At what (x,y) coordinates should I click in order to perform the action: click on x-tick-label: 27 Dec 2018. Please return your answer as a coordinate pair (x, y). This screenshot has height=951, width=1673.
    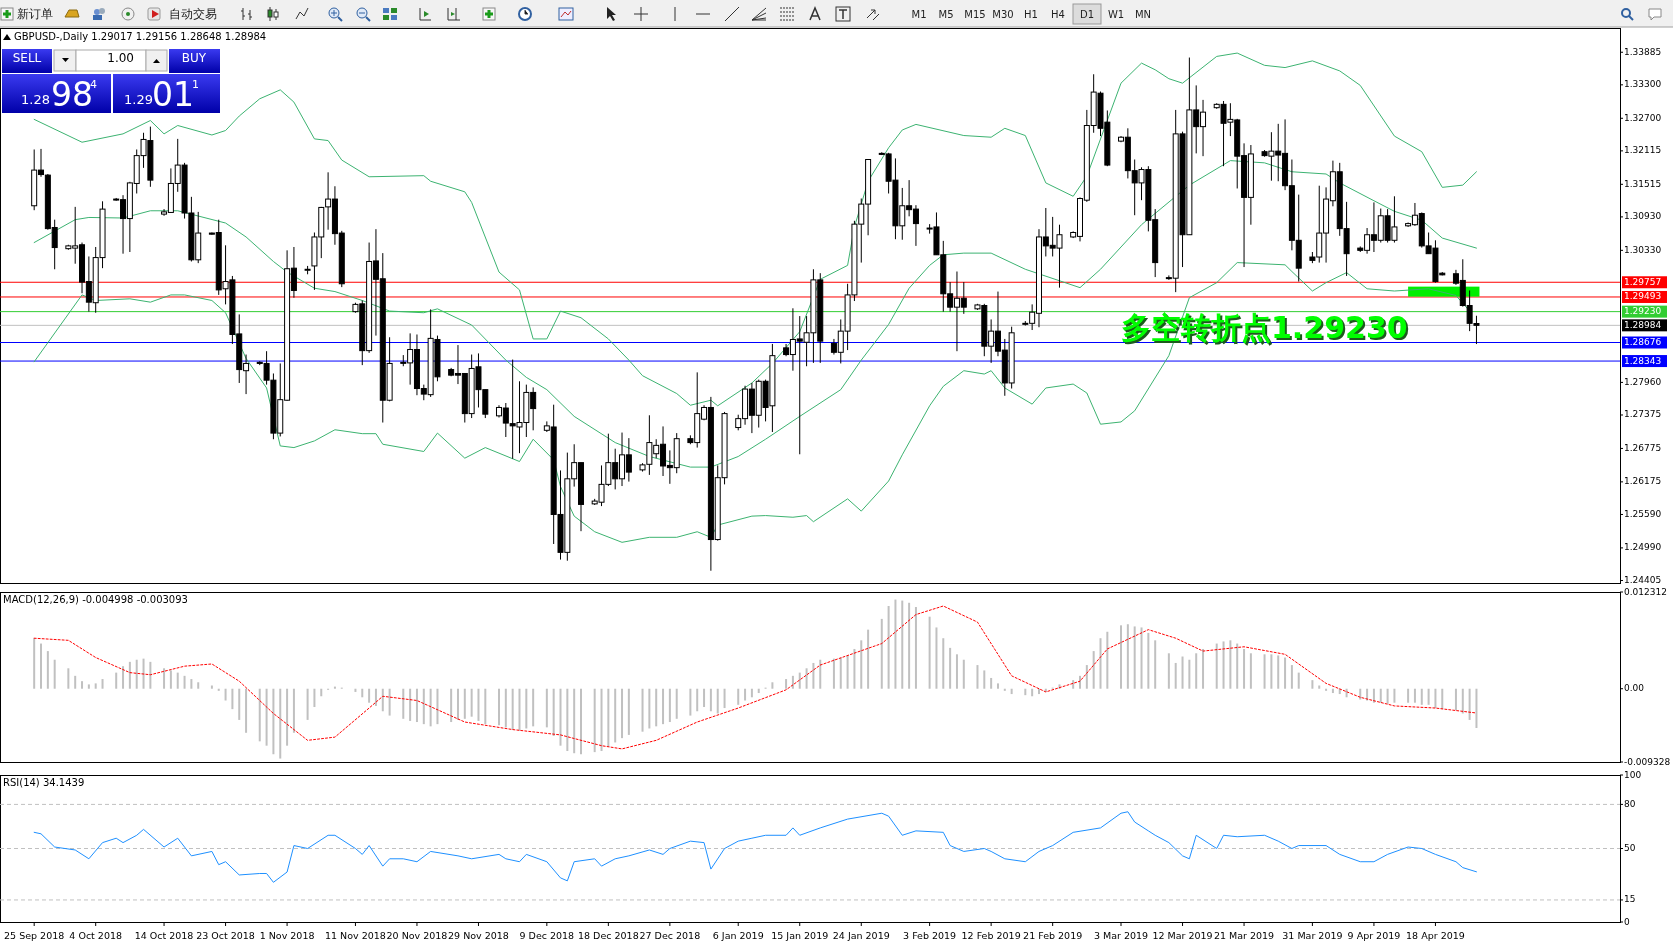
    Looking at the image, I should click on (670, 935).